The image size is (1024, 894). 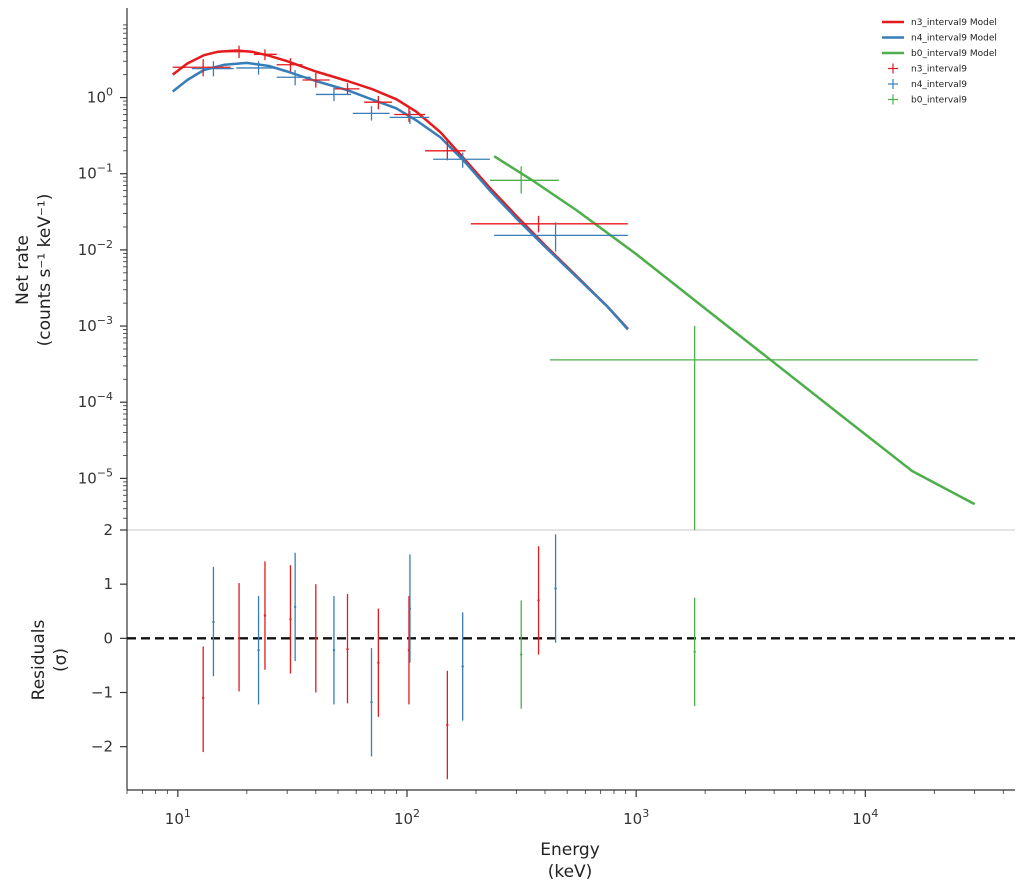 I want to click on y-tick-label: 10⁻³, so click(x=95, y=324).